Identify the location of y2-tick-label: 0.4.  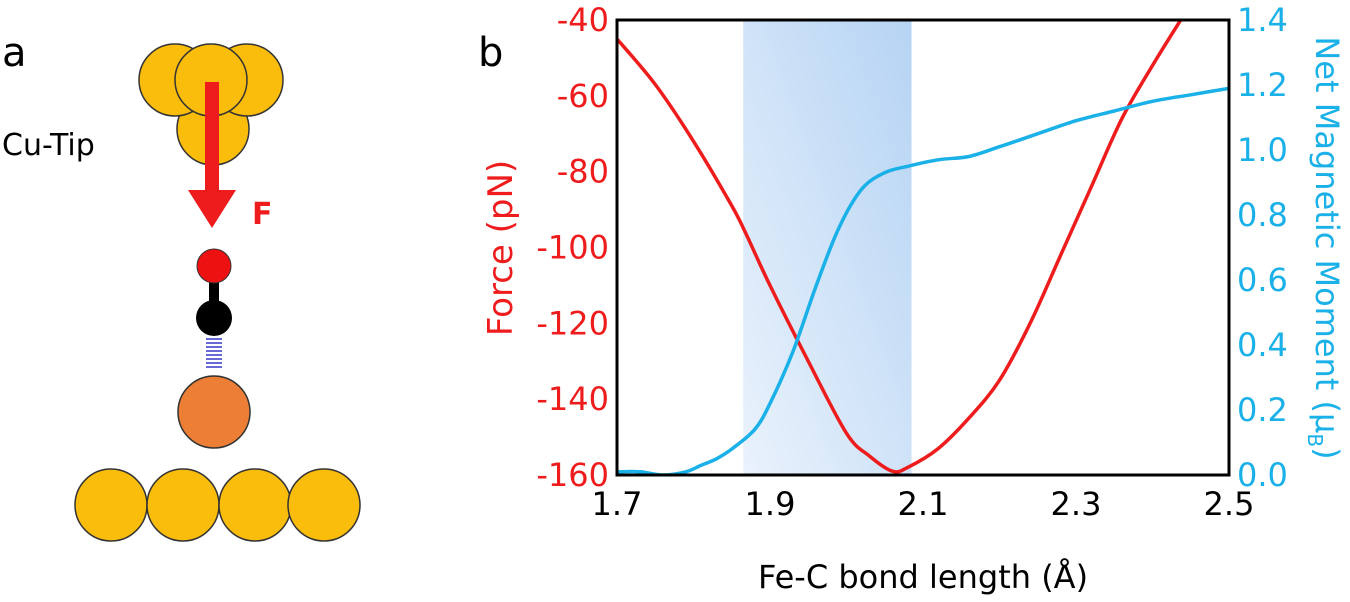
(1262, 345).